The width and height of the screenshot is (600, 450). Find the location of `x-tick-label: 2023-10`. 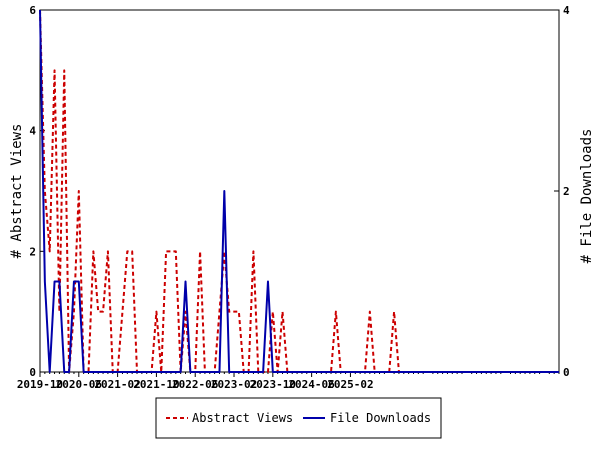

x-tick-label: 2023-10 is located at coordinates (273, 384).